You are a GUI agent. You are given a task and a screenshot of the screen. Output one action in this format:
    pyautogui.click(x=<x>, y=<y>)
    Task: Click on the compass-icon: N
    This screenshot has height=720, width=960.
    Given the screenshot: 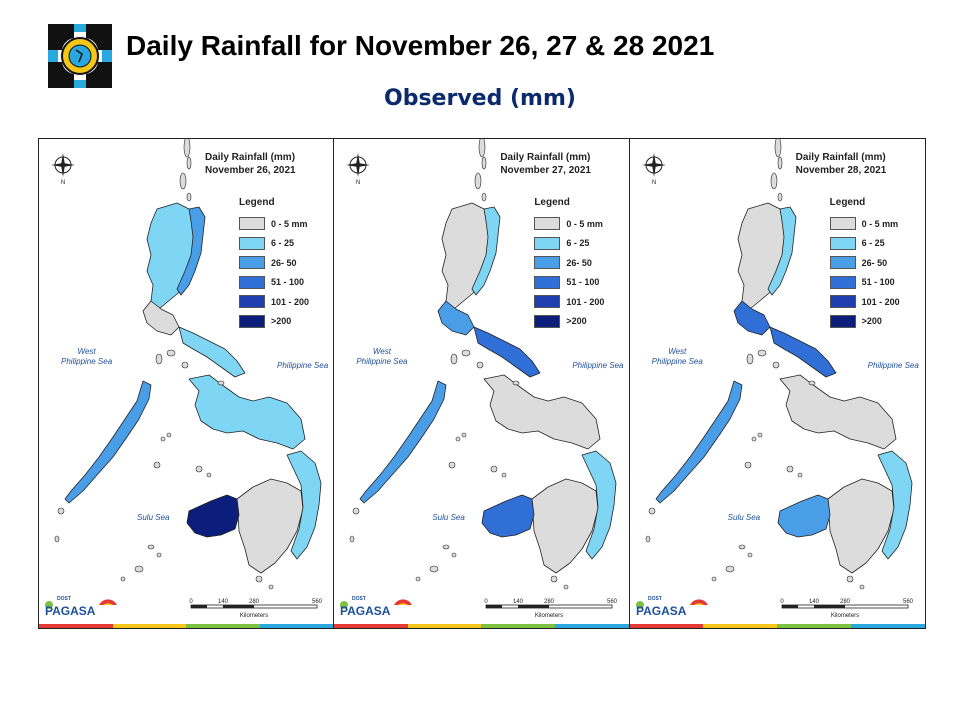 What is the action you would take?
    pyautogui.click(x=358, y=169)
    